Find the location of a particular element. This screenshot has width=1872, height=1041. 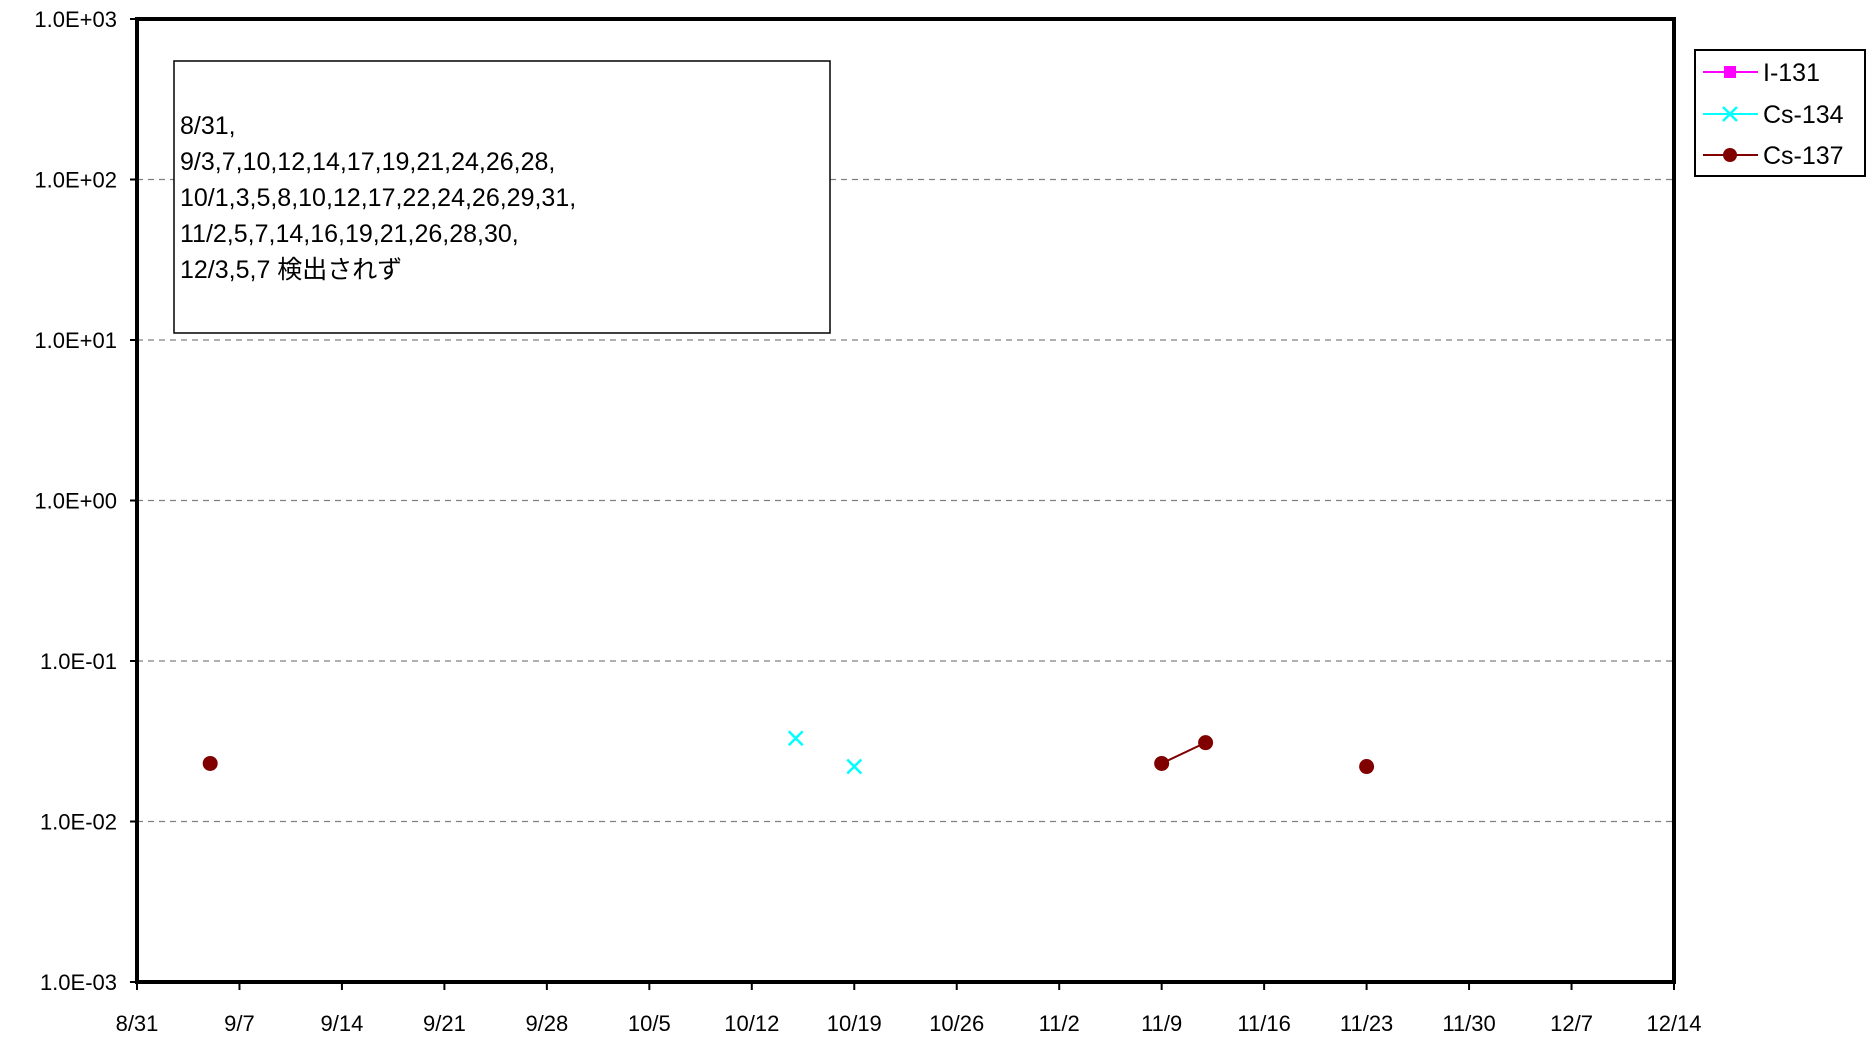

y-tick-label: 1.0E-03 is located at coordinates (78, 982).